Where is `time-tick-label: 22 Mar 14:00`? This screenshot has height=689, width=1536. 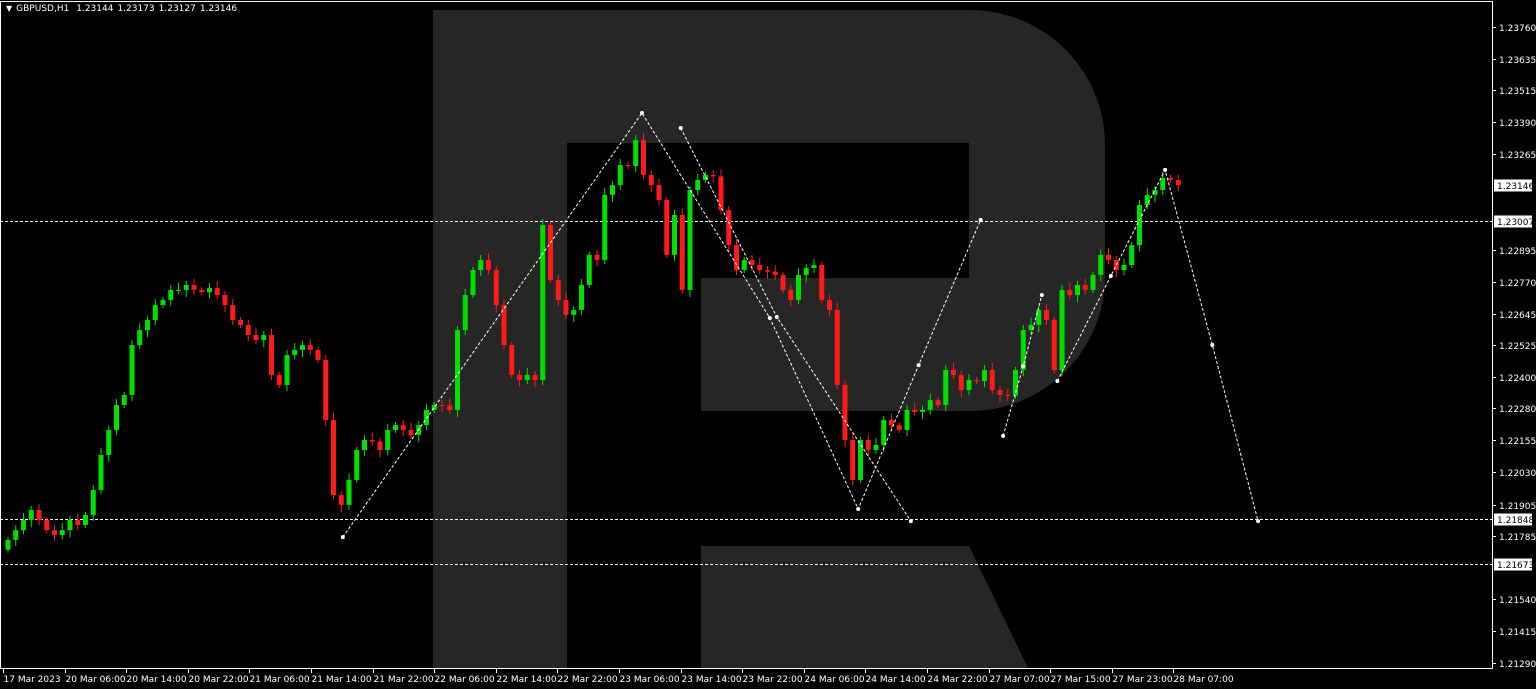
time-tick-label: 22 Mar 14:00 is located at coordinates (527, 680).